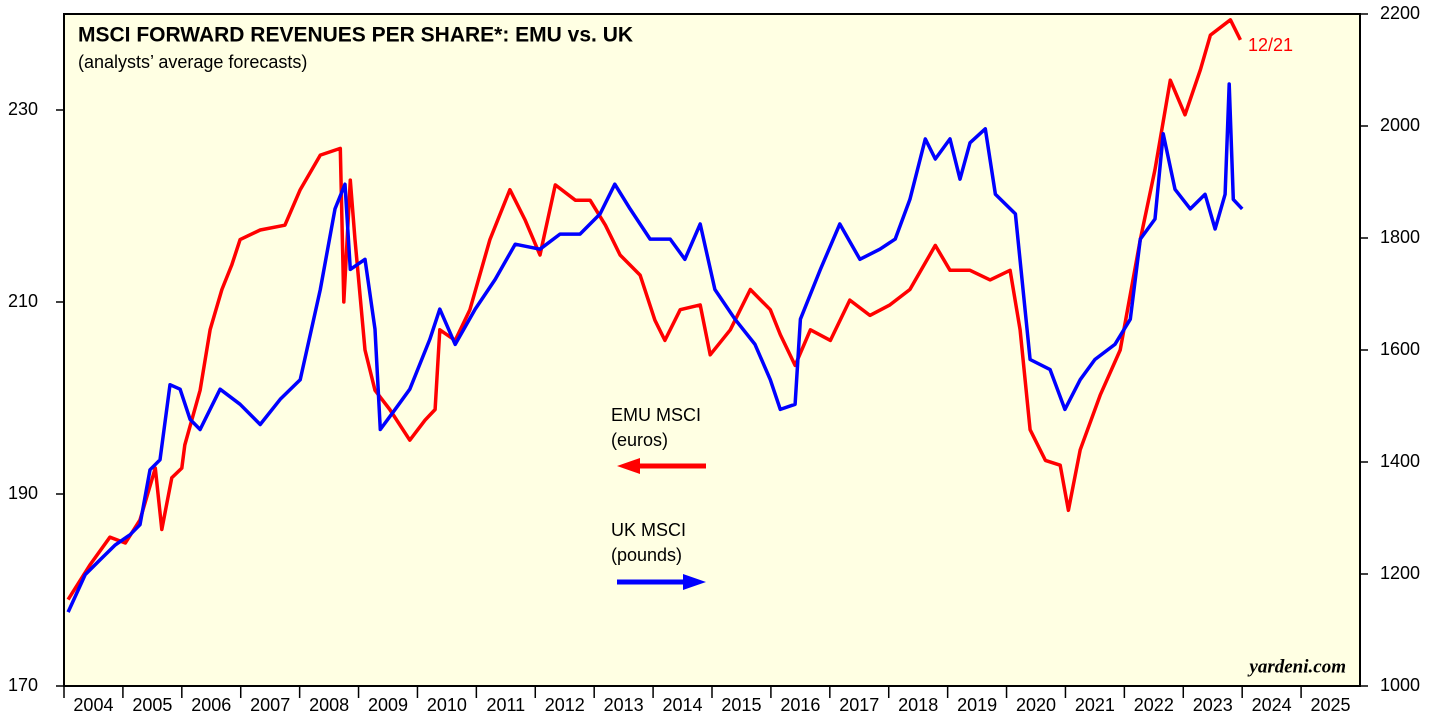  Describe the element at coordinates (977, 705) in the screenshot. I see `x-tick-label: 2019` at that location.